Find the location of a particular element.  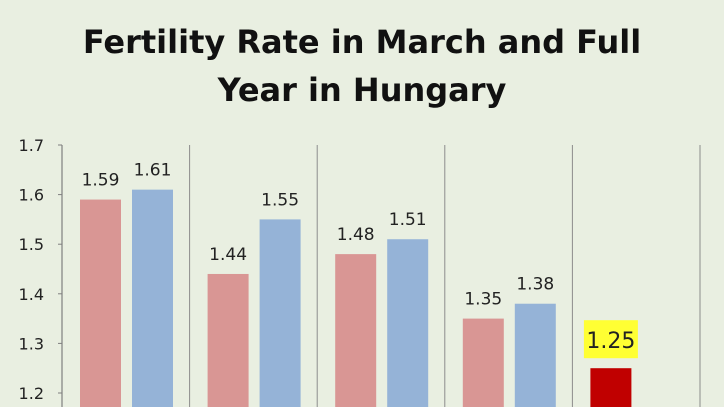

highlight-data-label: 1.25 is located at coordinates (610, 341).